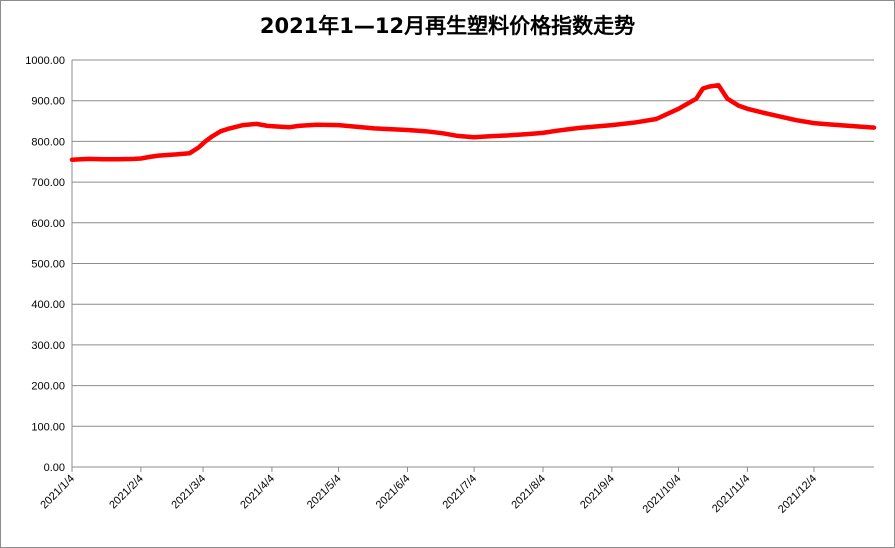 The height and width of the screenshot is (548, 895). I want to click on x-tick-label: 2021/3/4, so click(188, 492).